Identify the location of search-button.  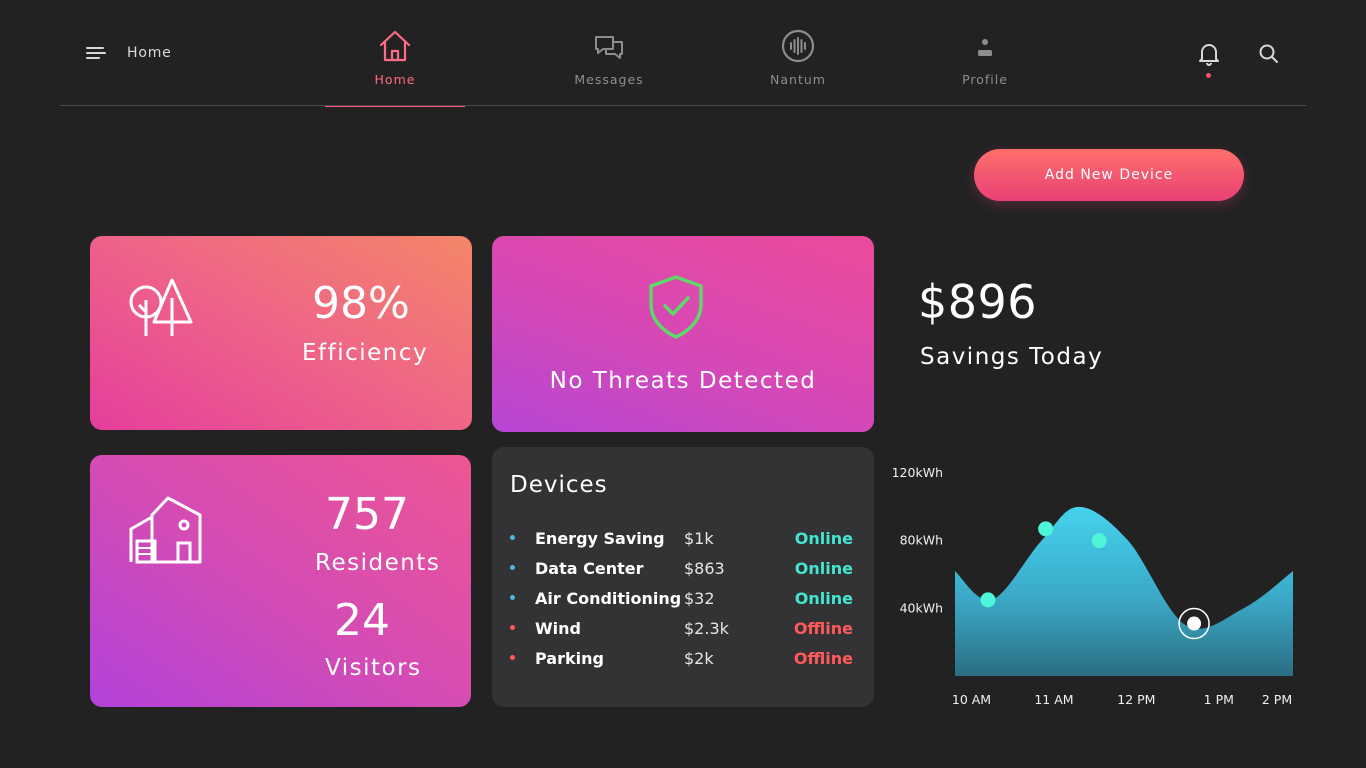
(1269, 54).